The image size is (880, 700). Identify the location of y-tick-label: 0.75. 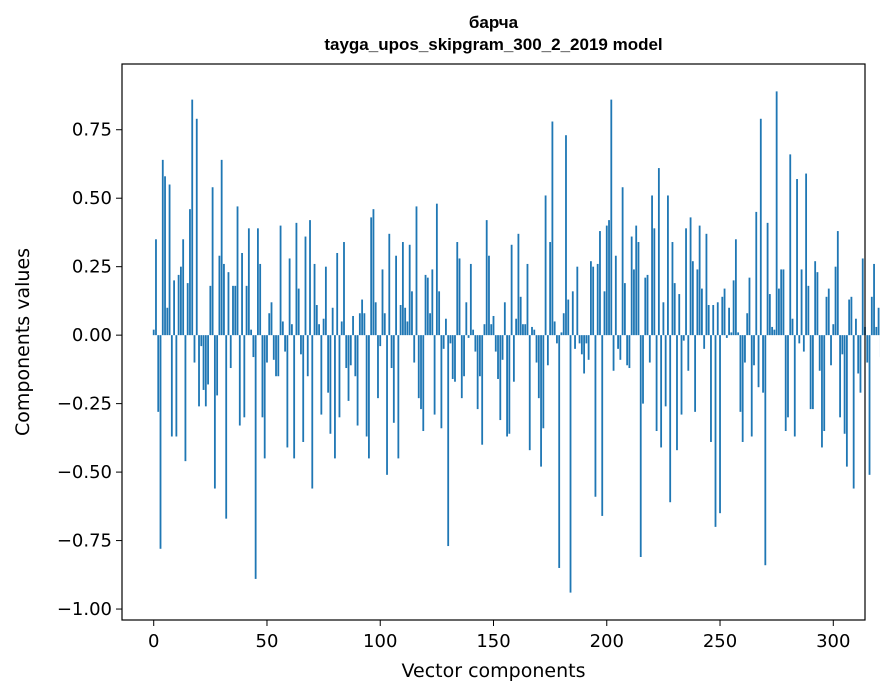
(92, 130).